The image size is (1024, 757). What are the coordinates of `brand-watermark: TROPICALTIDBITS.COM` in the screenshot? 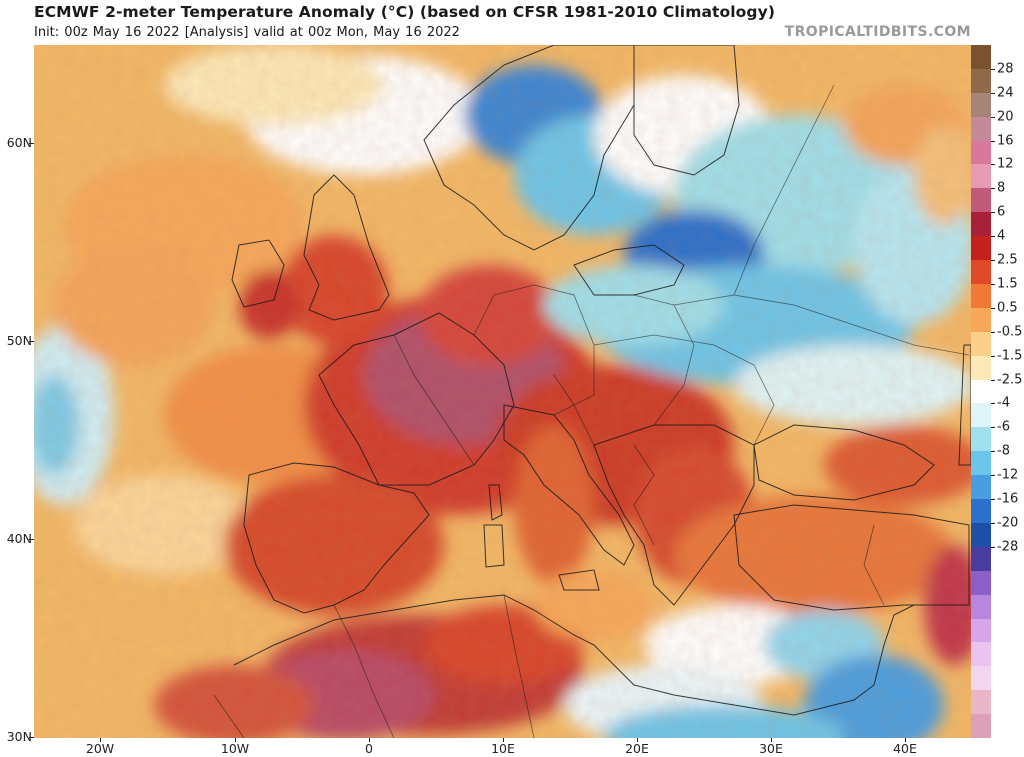 It's located at (877, 32).